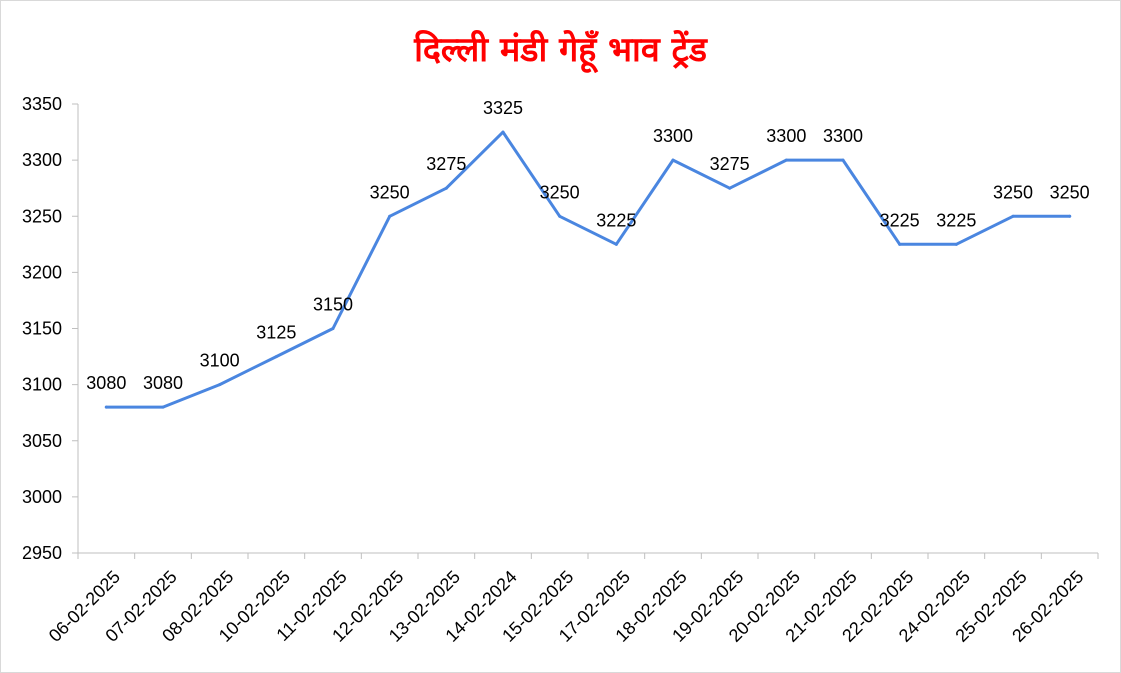 This screenshot has width=1121, height=673. What do you see at coordinates (42, 497) in the screenshot?
I see `y-tick-label: 3000` at bounding box center [42, 497].